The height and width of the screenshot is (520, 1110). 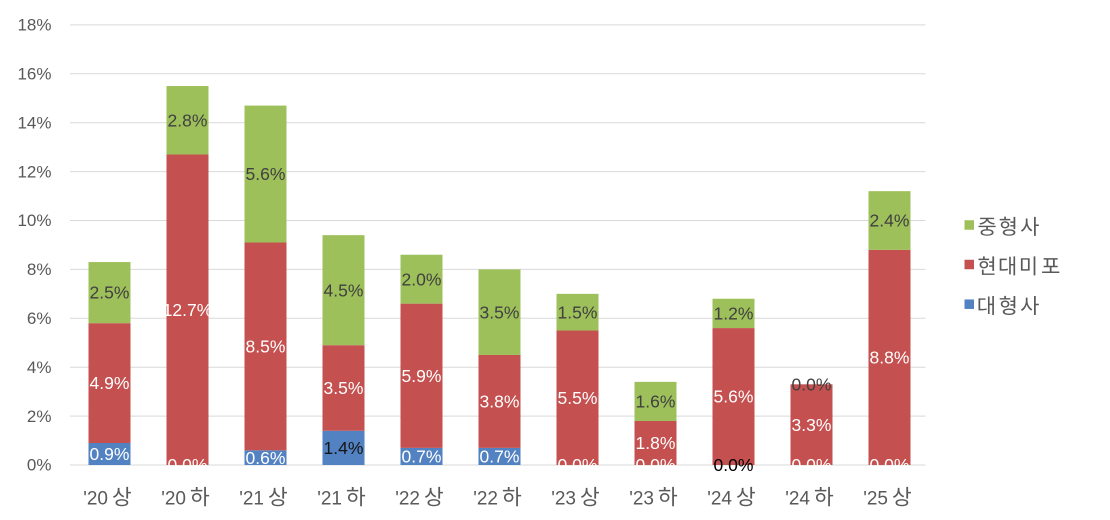 I want to click on svg-text: 8.8%, so click(x=890, y=358).